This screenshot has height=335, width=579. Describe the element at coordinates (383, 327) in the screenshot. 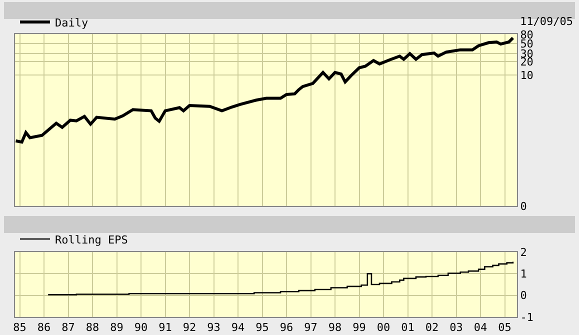

I see `x-tick-label: 00` at that location.